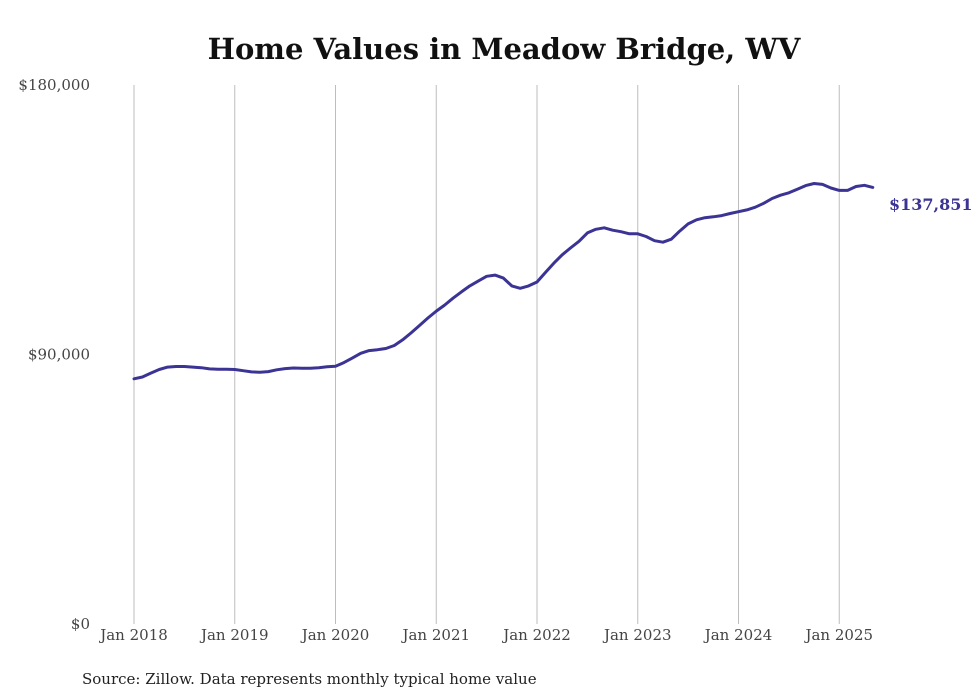 This screenshot has width=980, height=699. What do you see at coordinates (59, 355) in the screenshot?
I see `y-tick-label: $90,000` at bounding box center [59, 355].